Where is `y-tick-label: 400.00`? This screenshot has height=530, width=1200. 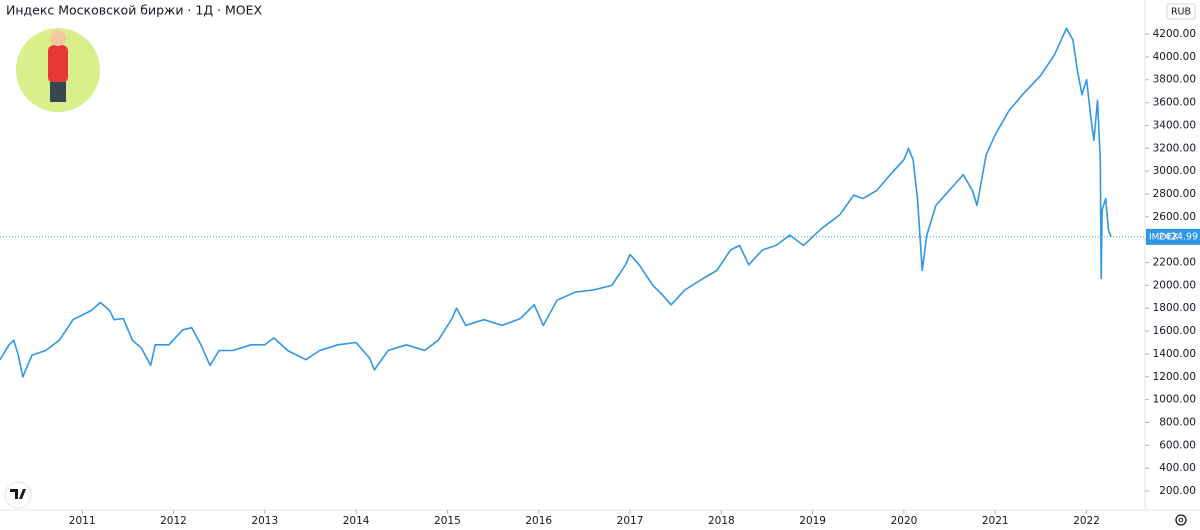
y-tick-label: 400.00 is located at coordinates (1177, 468).